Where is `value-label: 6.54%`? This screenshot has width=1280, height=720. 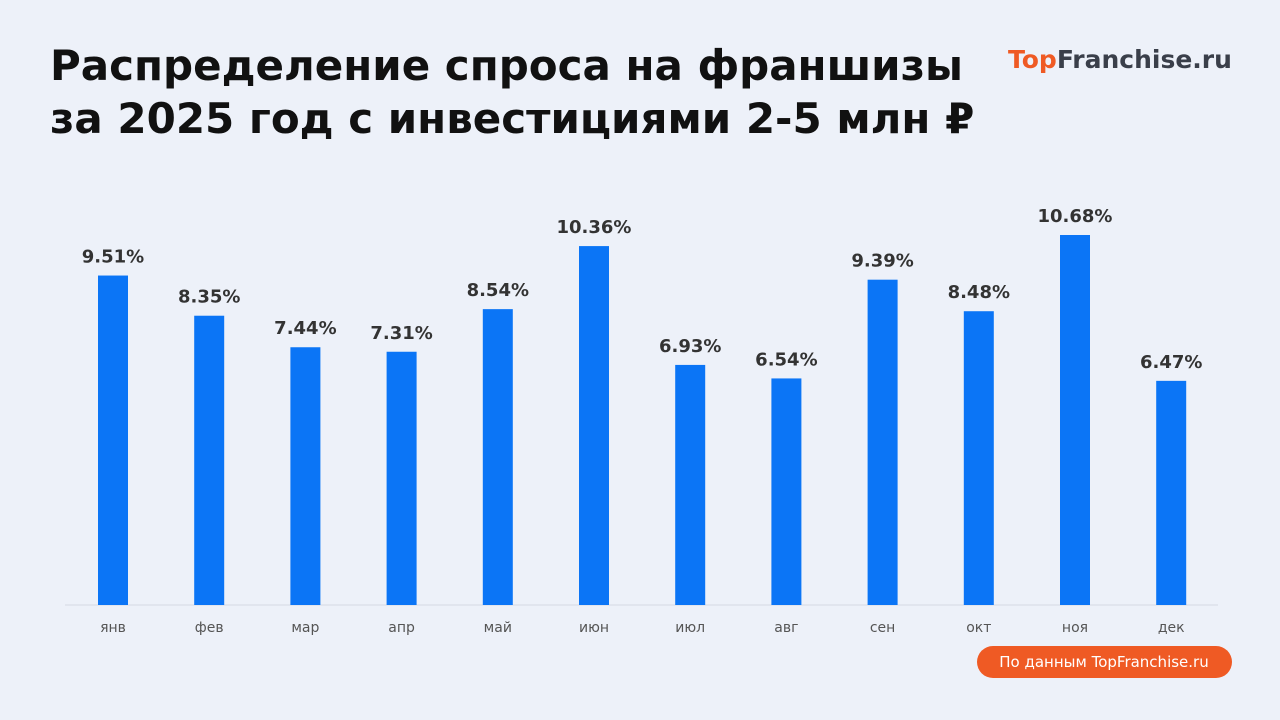
value-label: 6.54% is located at coordinates (786, 359).